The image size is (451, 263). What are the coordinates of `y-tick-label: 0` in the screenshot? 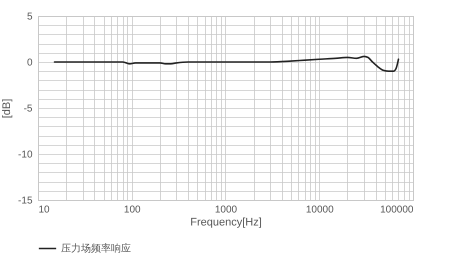 It's located at (29, 63).